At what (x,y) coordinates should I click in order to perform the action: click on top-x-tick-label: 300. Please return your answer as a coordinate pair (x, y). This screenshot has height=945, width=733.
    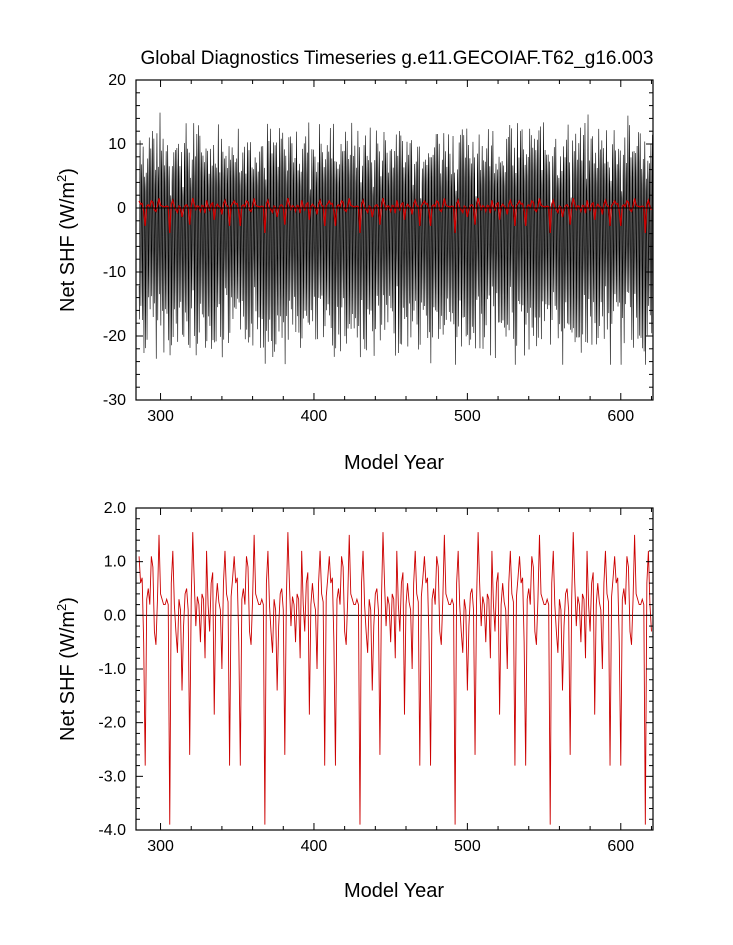
    Looking at the image, I should click on (160, 416).